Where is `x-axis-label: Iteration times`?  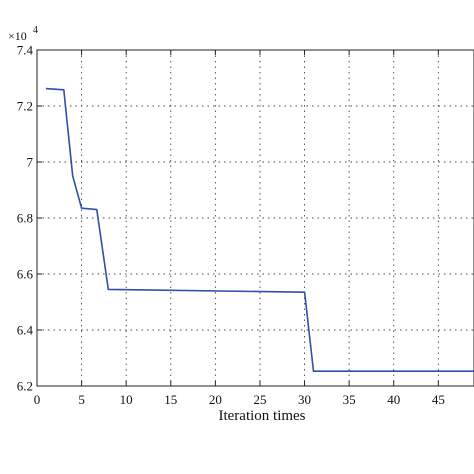
x-axis-label: Iteration times is located at coordinates (261, 416).